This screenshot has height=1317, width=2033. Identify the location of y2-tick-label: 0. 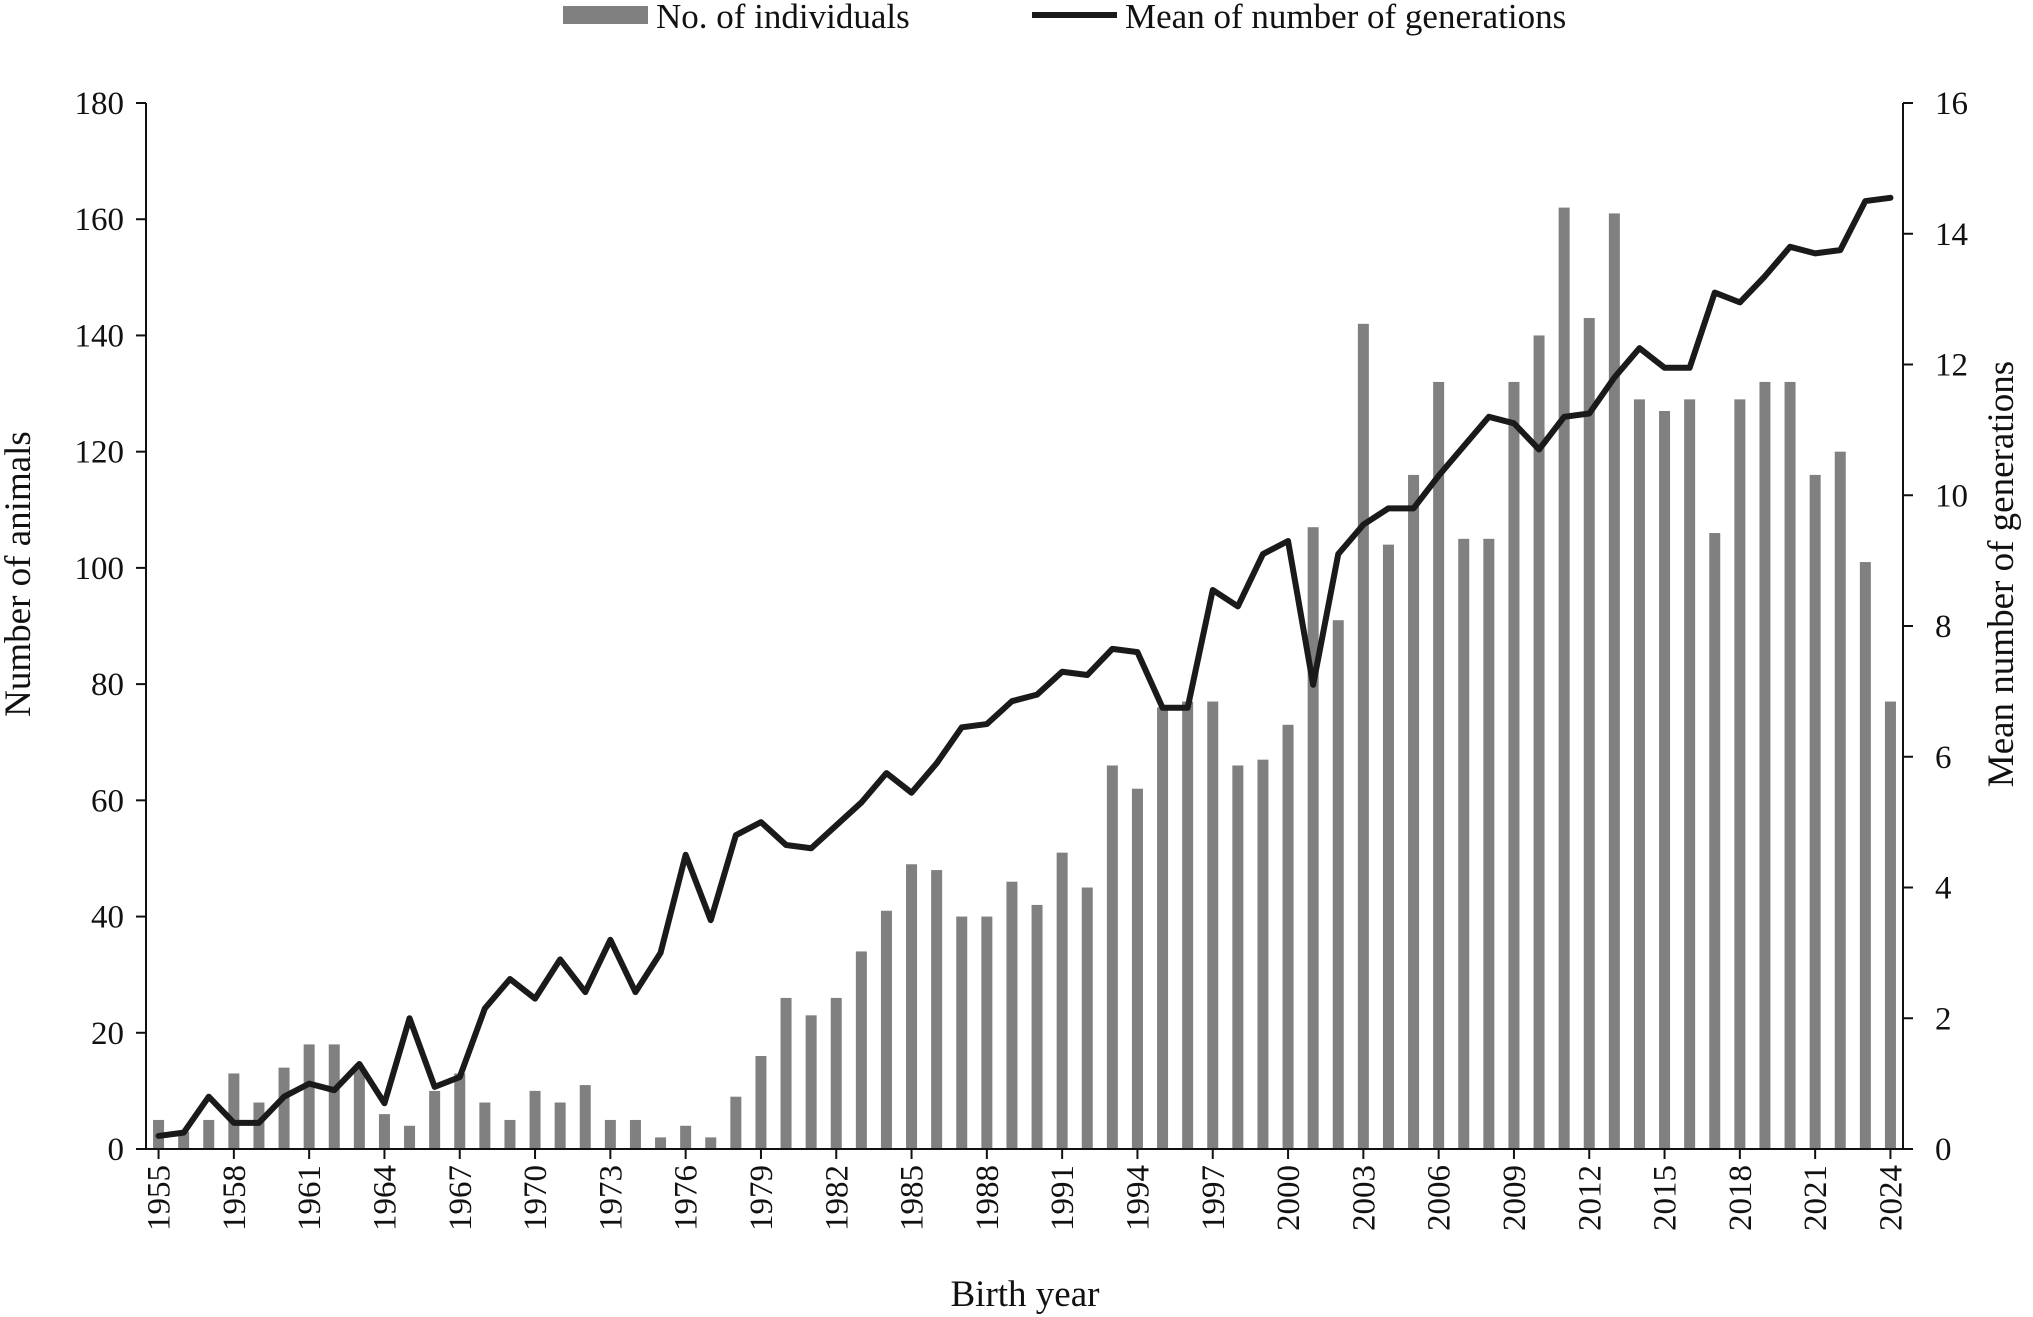
(1943, 1150).